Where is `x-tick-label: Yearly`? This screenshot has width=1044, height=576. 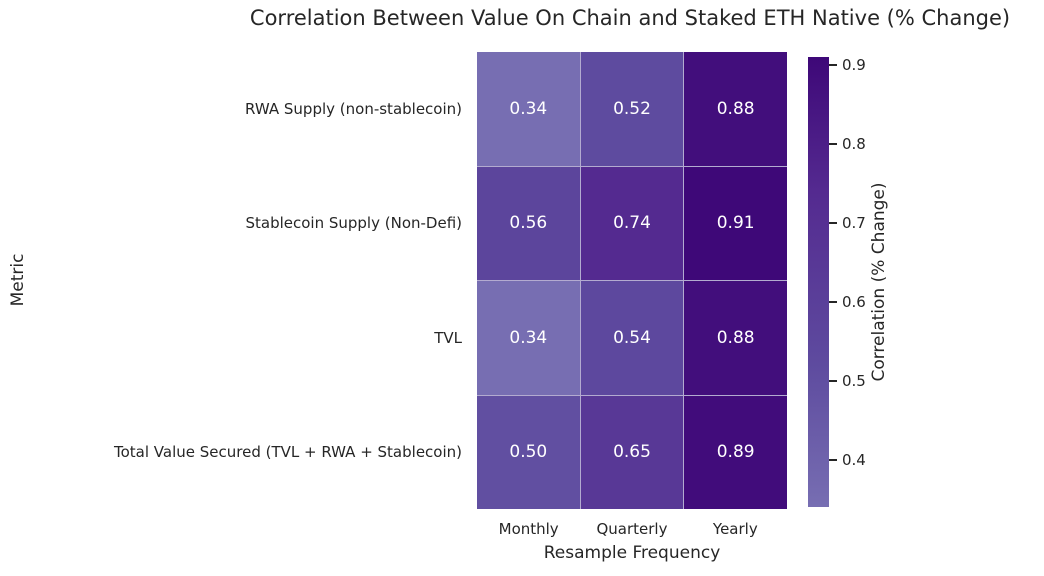
x-tick-label: Yearly is located at coordinates (735, 529).